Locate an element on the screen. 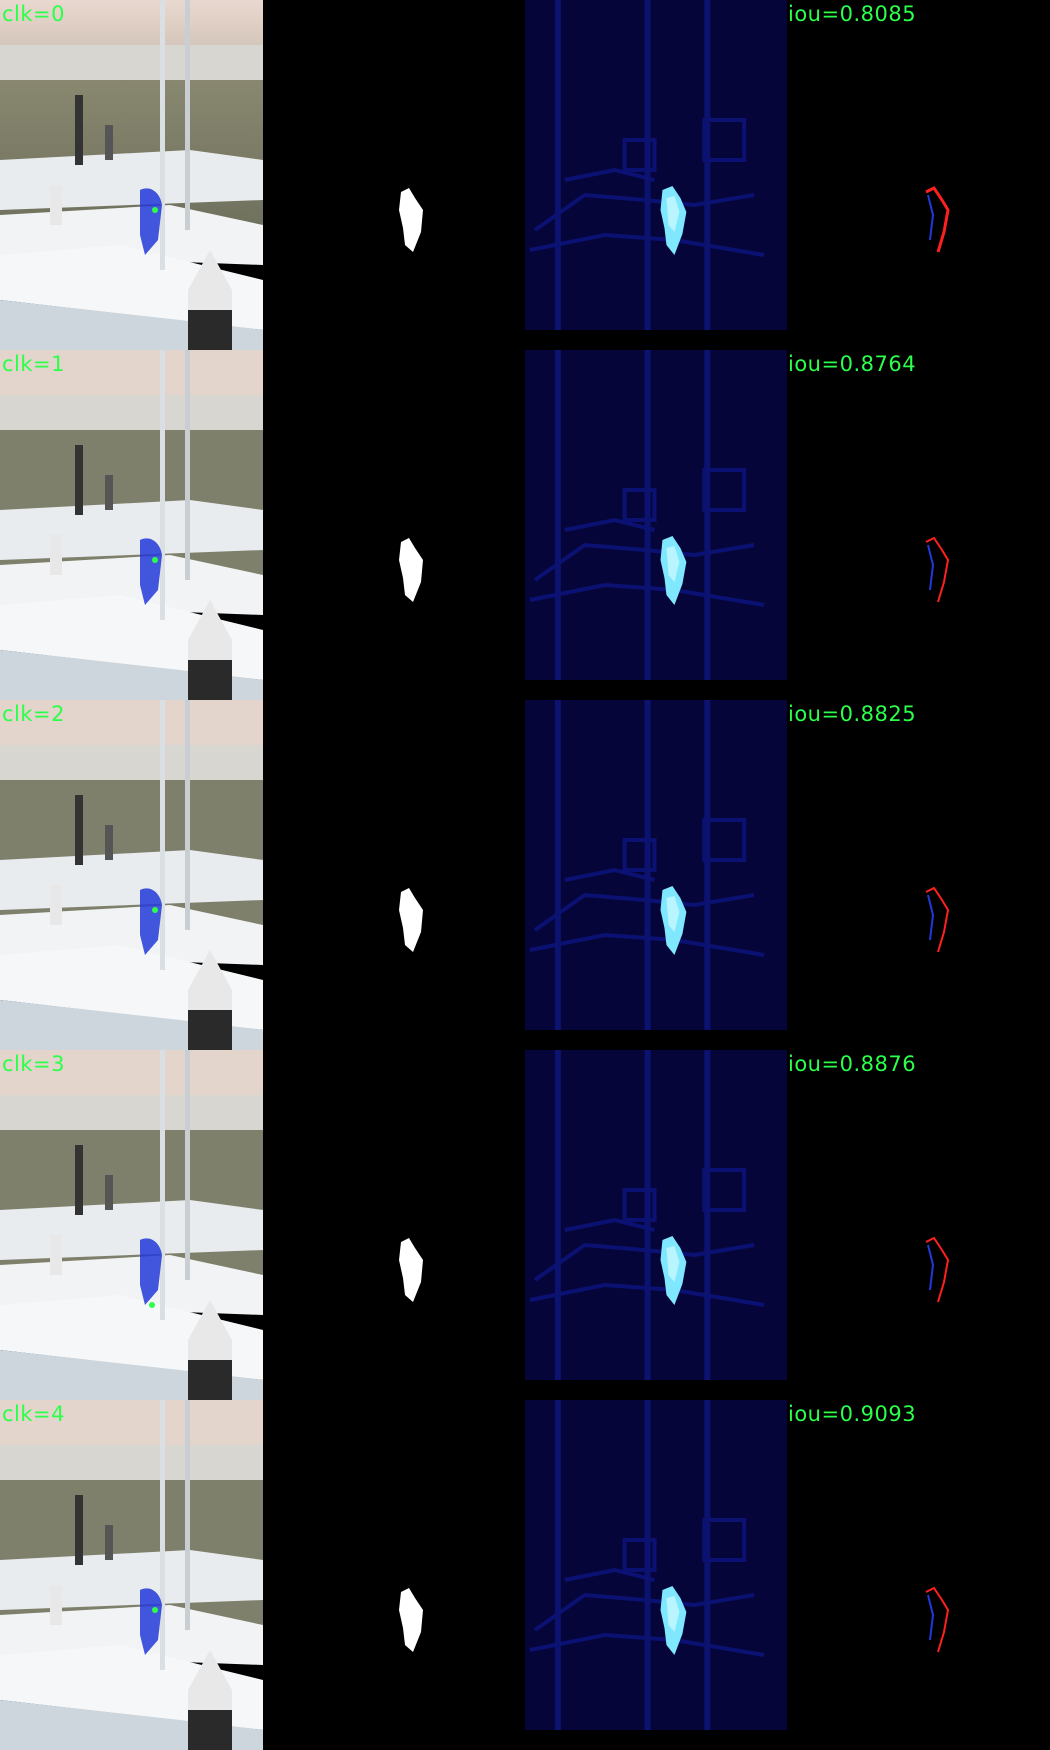 The height and width of the screenshot is (1750, 1050). iou-score-label: iou=0.8764 is located at coordinates (852, 364).